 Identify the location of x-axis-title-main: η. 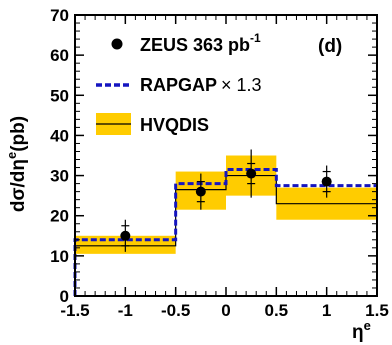
(358, 332).